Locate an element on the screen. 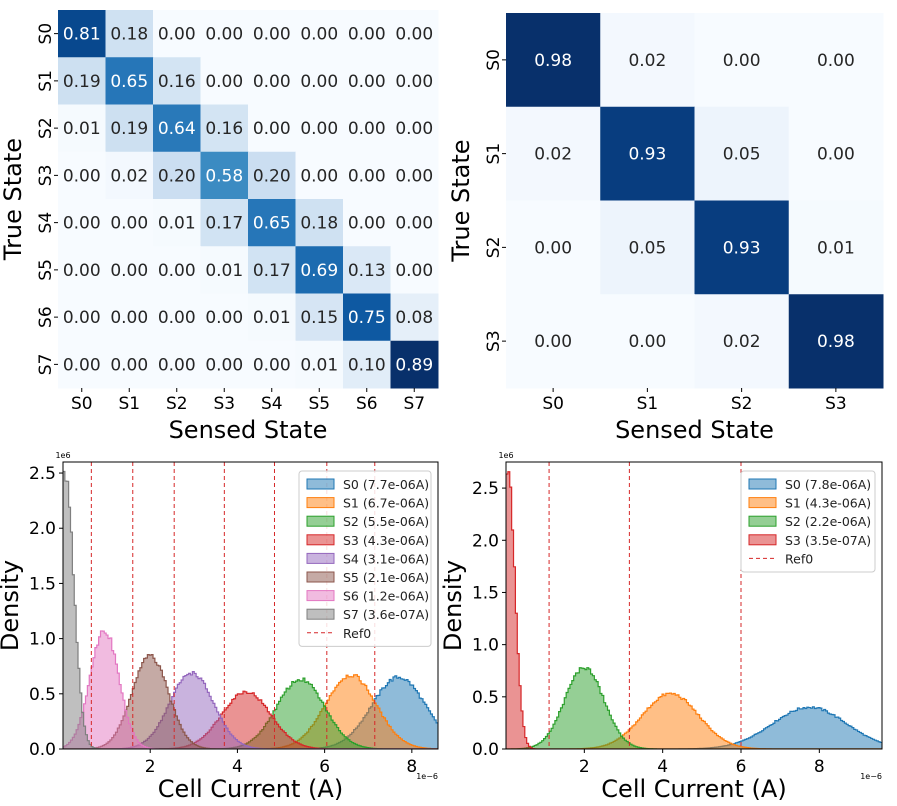 Image resolution: width=897 pixels, height=806 pixels. cell-value-label: 0.19 is located at coordinates (82, 82).